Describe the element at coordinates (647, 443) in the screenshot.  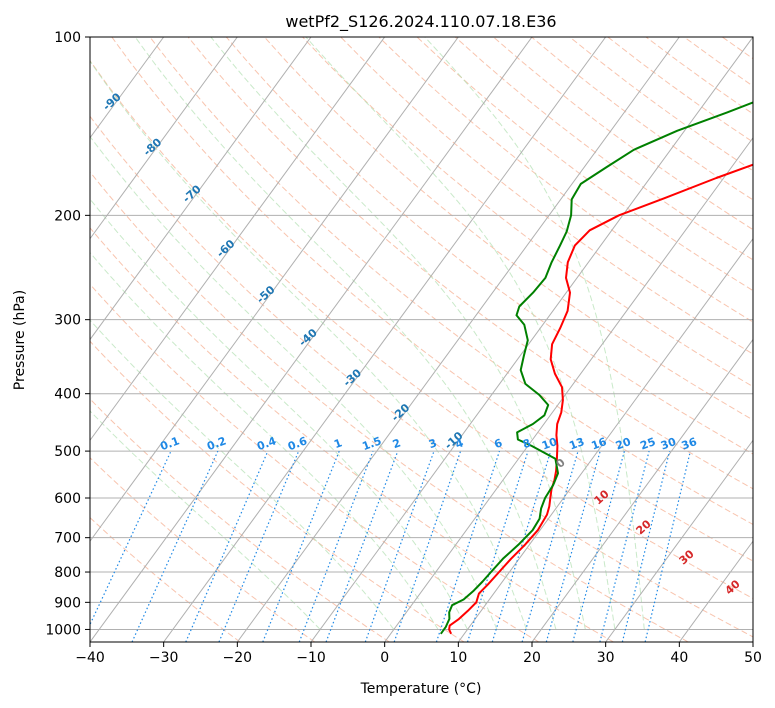
I see `mixing-ratio-label: 25` at that location.